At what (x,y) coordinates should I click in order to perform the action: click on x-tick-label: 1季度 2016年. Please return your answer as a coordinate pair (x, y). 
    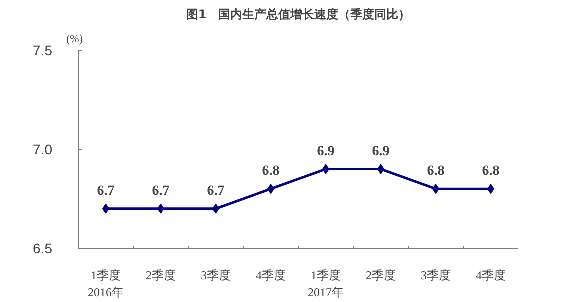
    Looking at the image, I should click on (106, 284).